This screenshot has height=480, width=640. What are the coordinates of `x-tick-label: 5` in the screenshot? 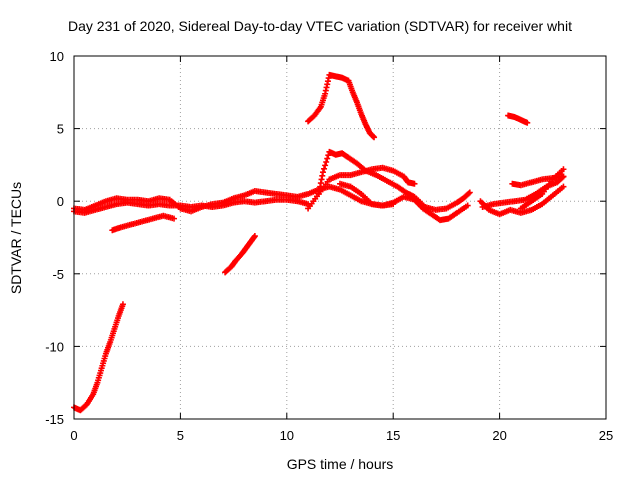 It's located at (180, 435).